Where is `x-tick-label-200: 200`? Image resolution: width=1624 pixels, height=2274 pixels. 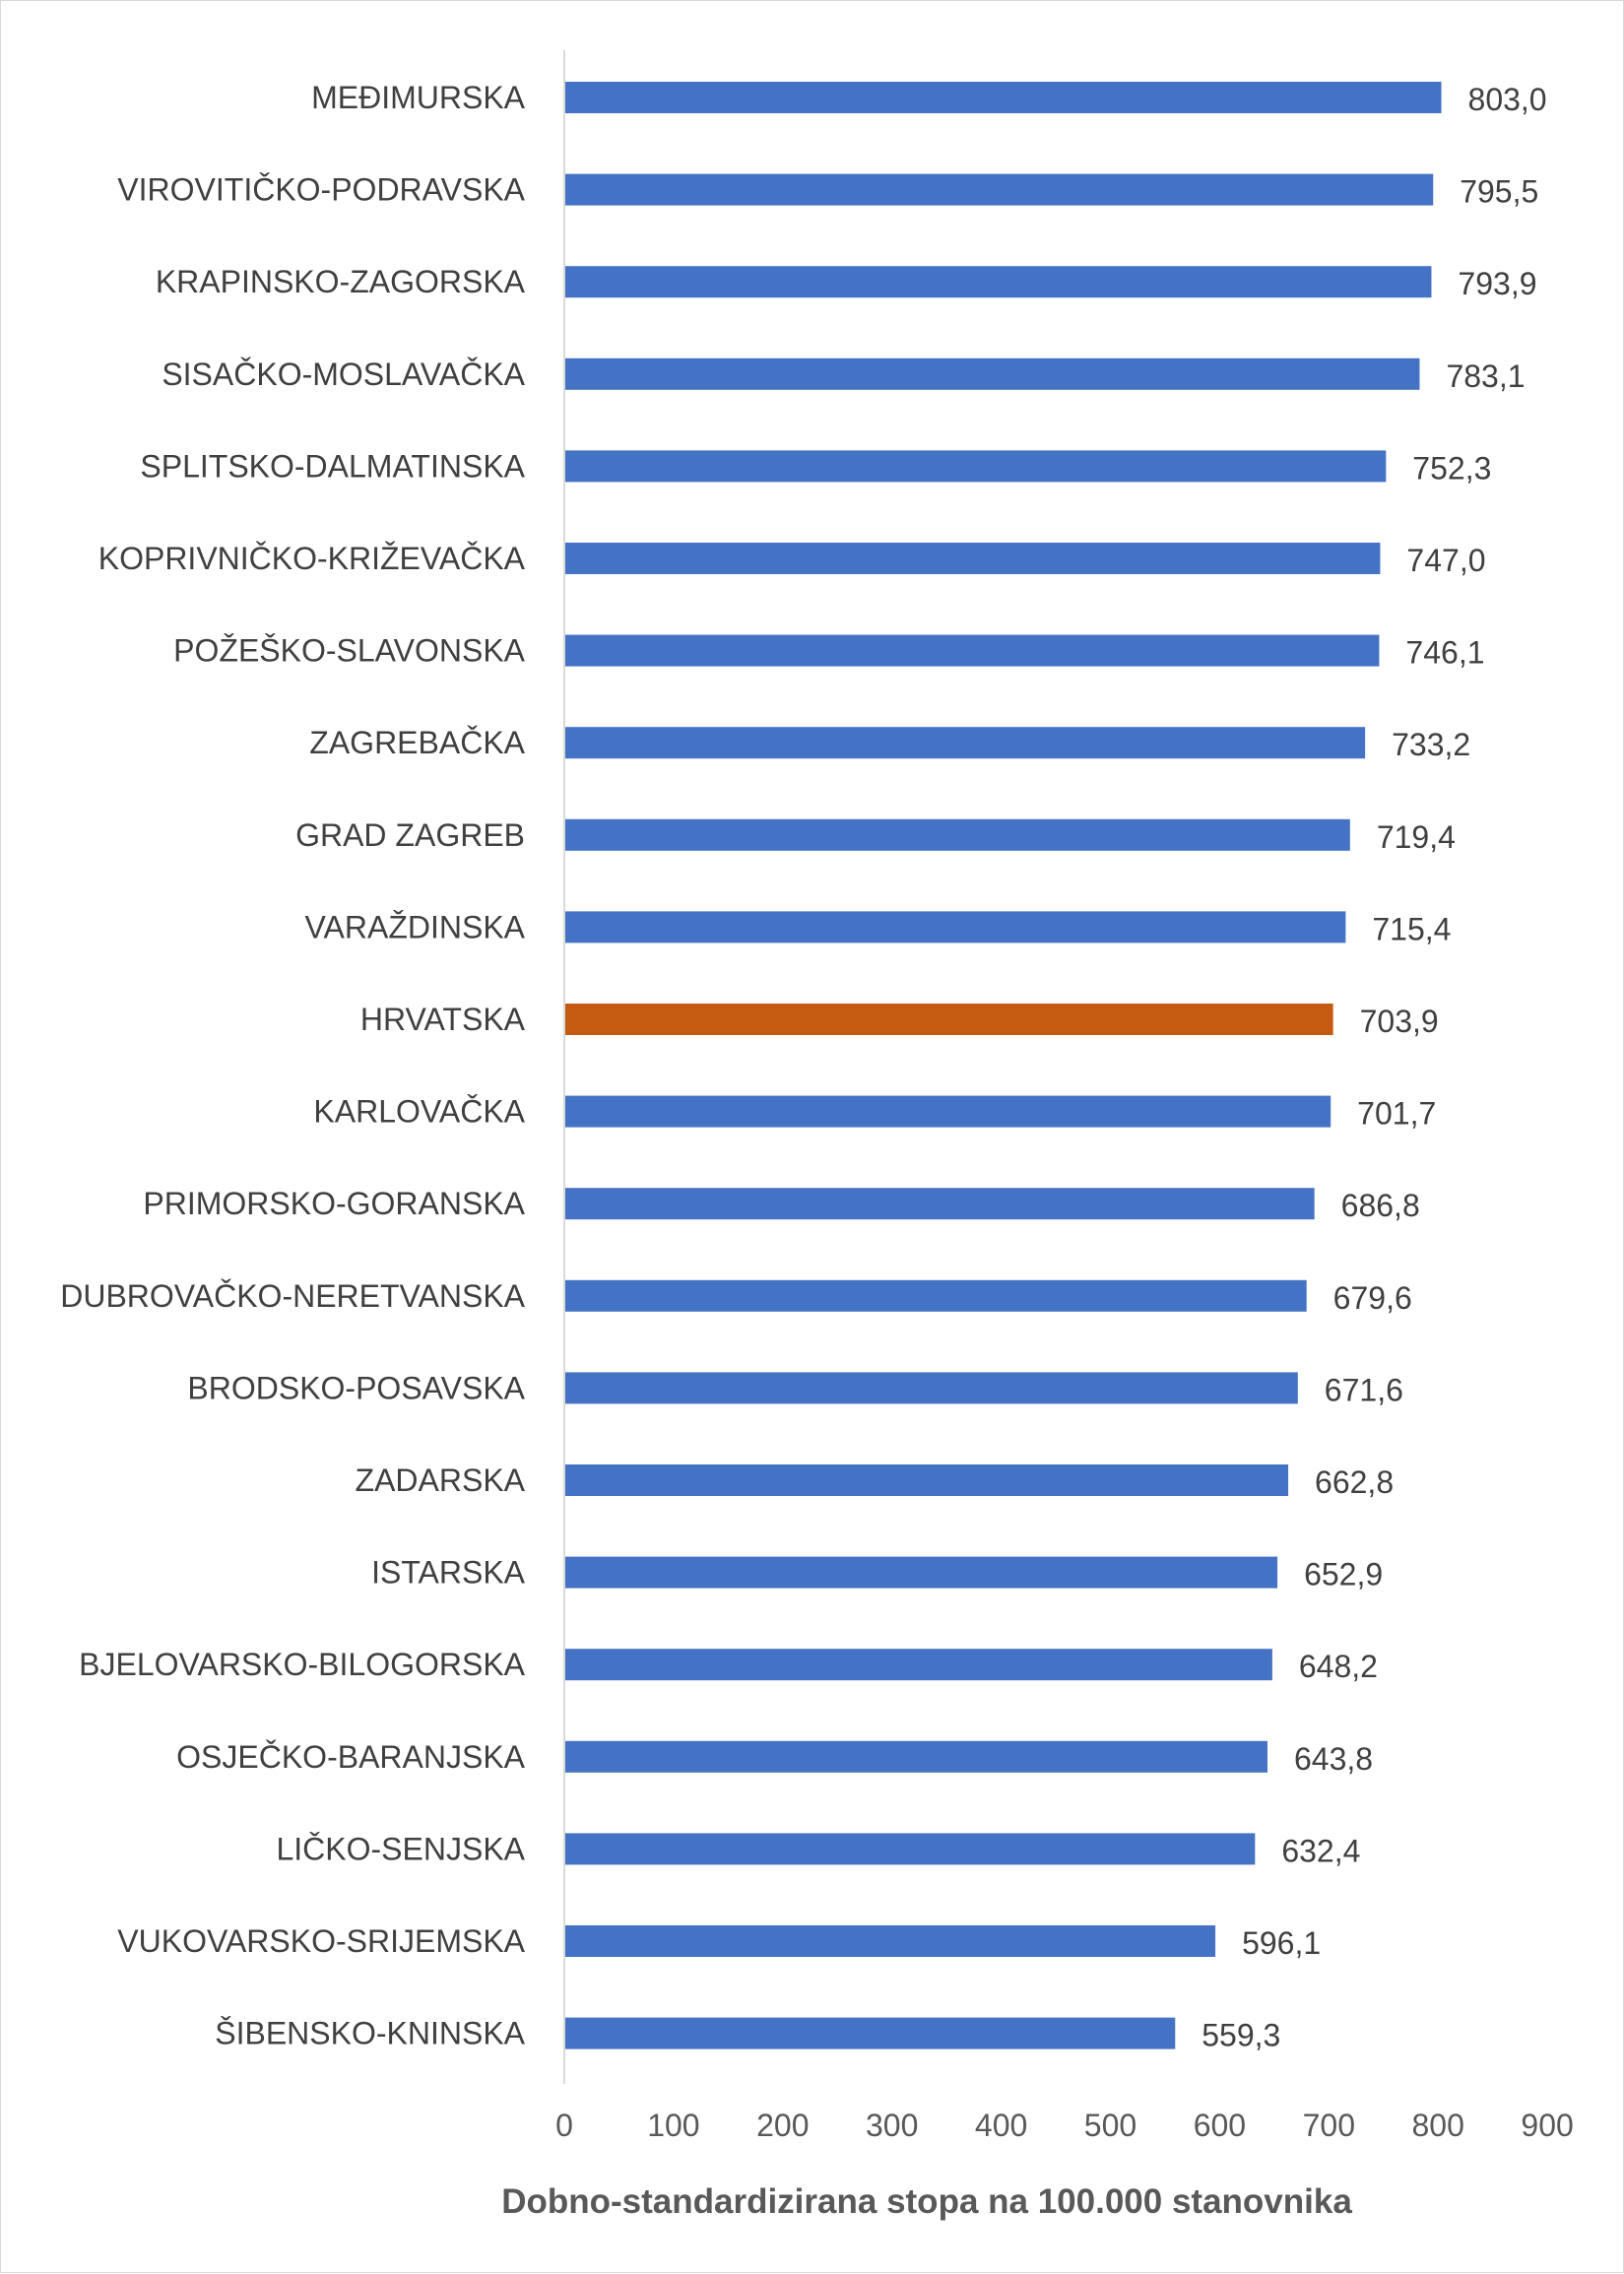 x-tick-label-200: 200 is located at coordinates (783, 2125).